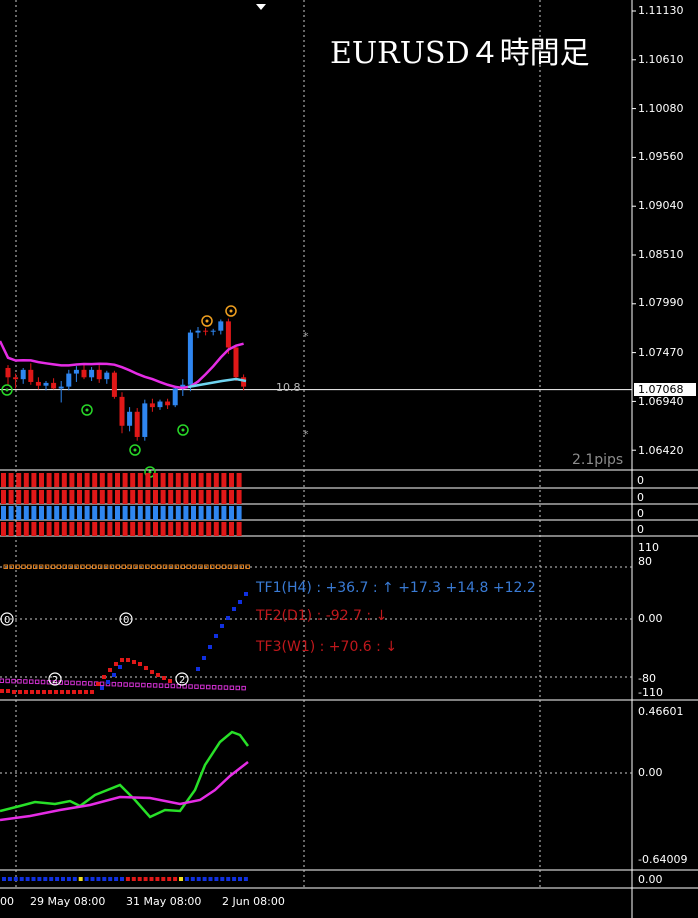 This screenshot has height=918, width=698. What do you see at coordinates (261, 7) in the screenshot?
I see `scroll-marker` at bounding box center [261, 7].